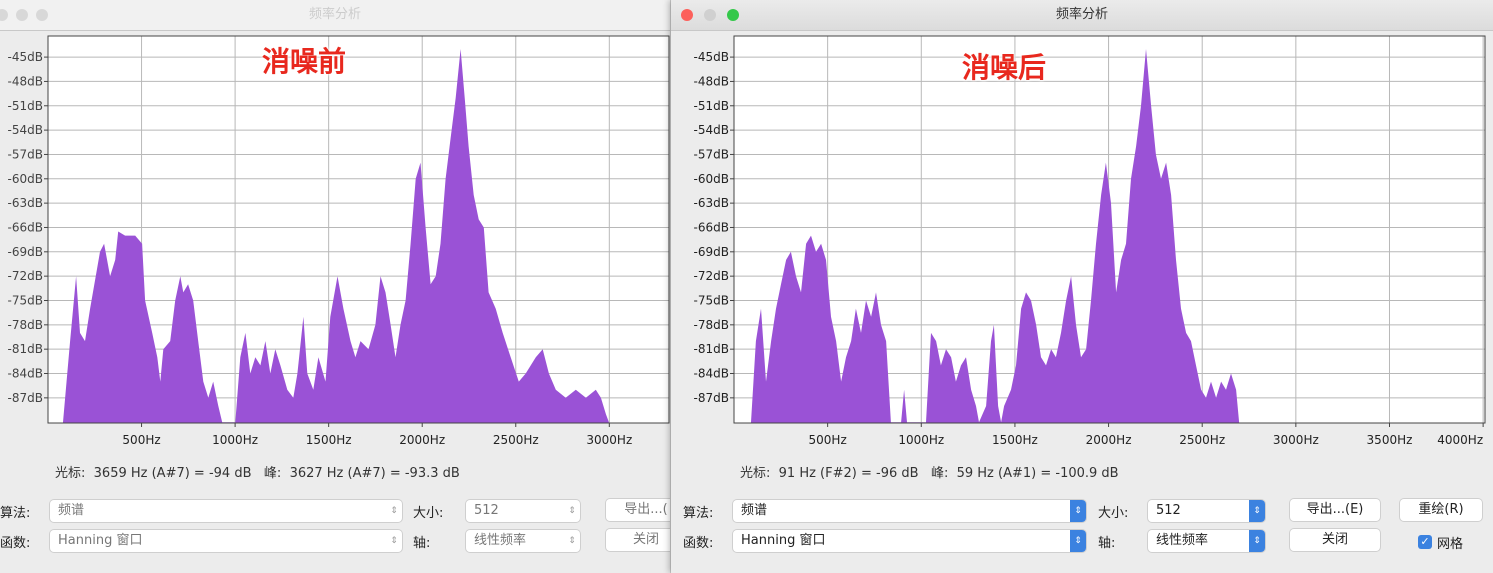 The width and height of the screenshot is (1493, 573). What do you see at coordinates (755, 473) in the screenshot?
I see `cursor-label: 光标:` at bounding box center [755, 473].